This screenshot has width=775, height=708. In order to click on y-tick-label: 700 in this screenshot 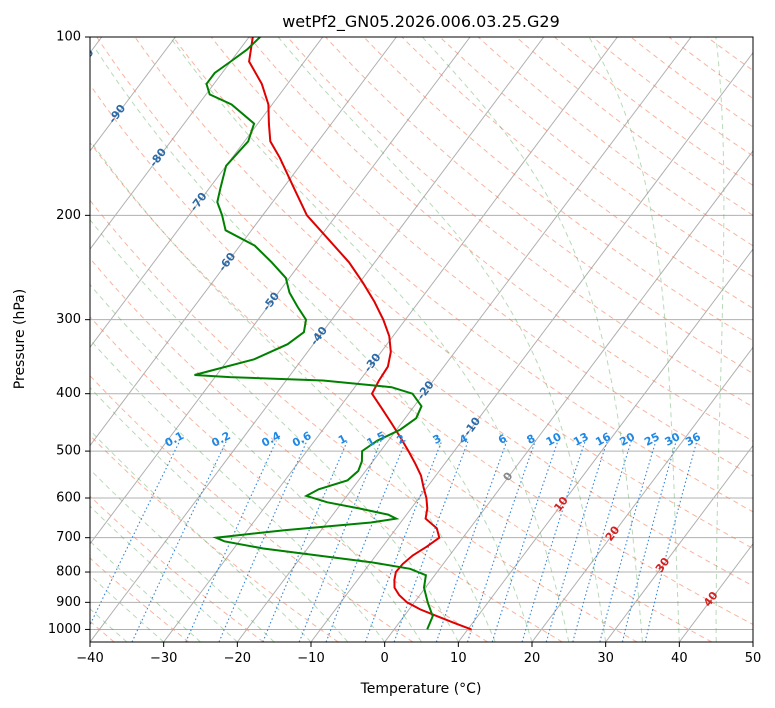, I will do `click(68, 537)`.